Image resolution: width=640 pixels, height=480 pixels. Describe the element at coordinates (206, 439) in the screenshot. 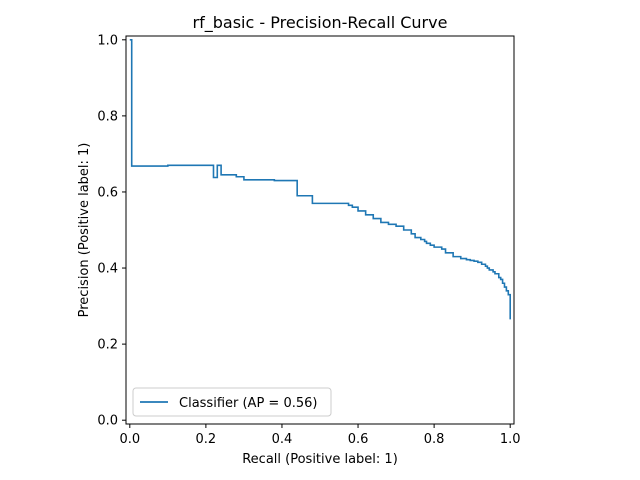

I see `x-tick-label: 0.2` at that location.